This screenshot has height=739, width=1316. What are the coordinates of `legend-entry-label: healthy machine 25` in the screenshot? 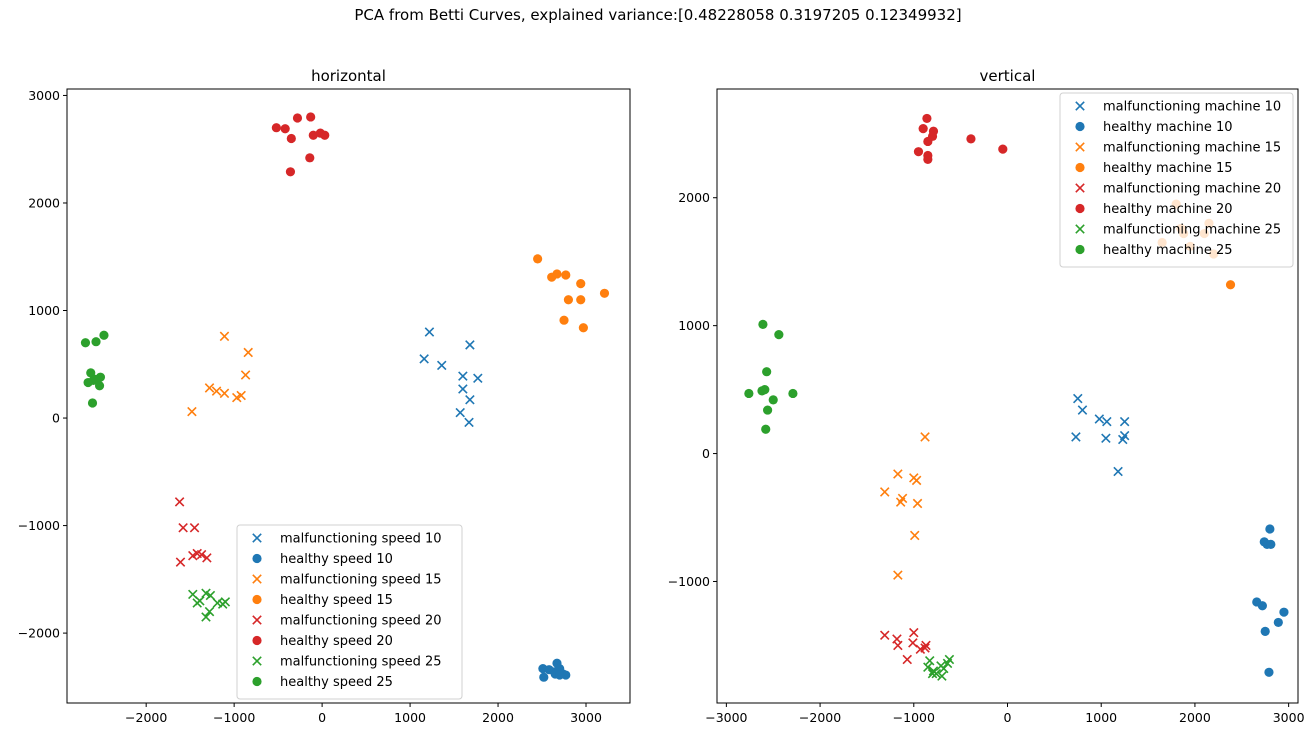 It's located at (1168, 250).